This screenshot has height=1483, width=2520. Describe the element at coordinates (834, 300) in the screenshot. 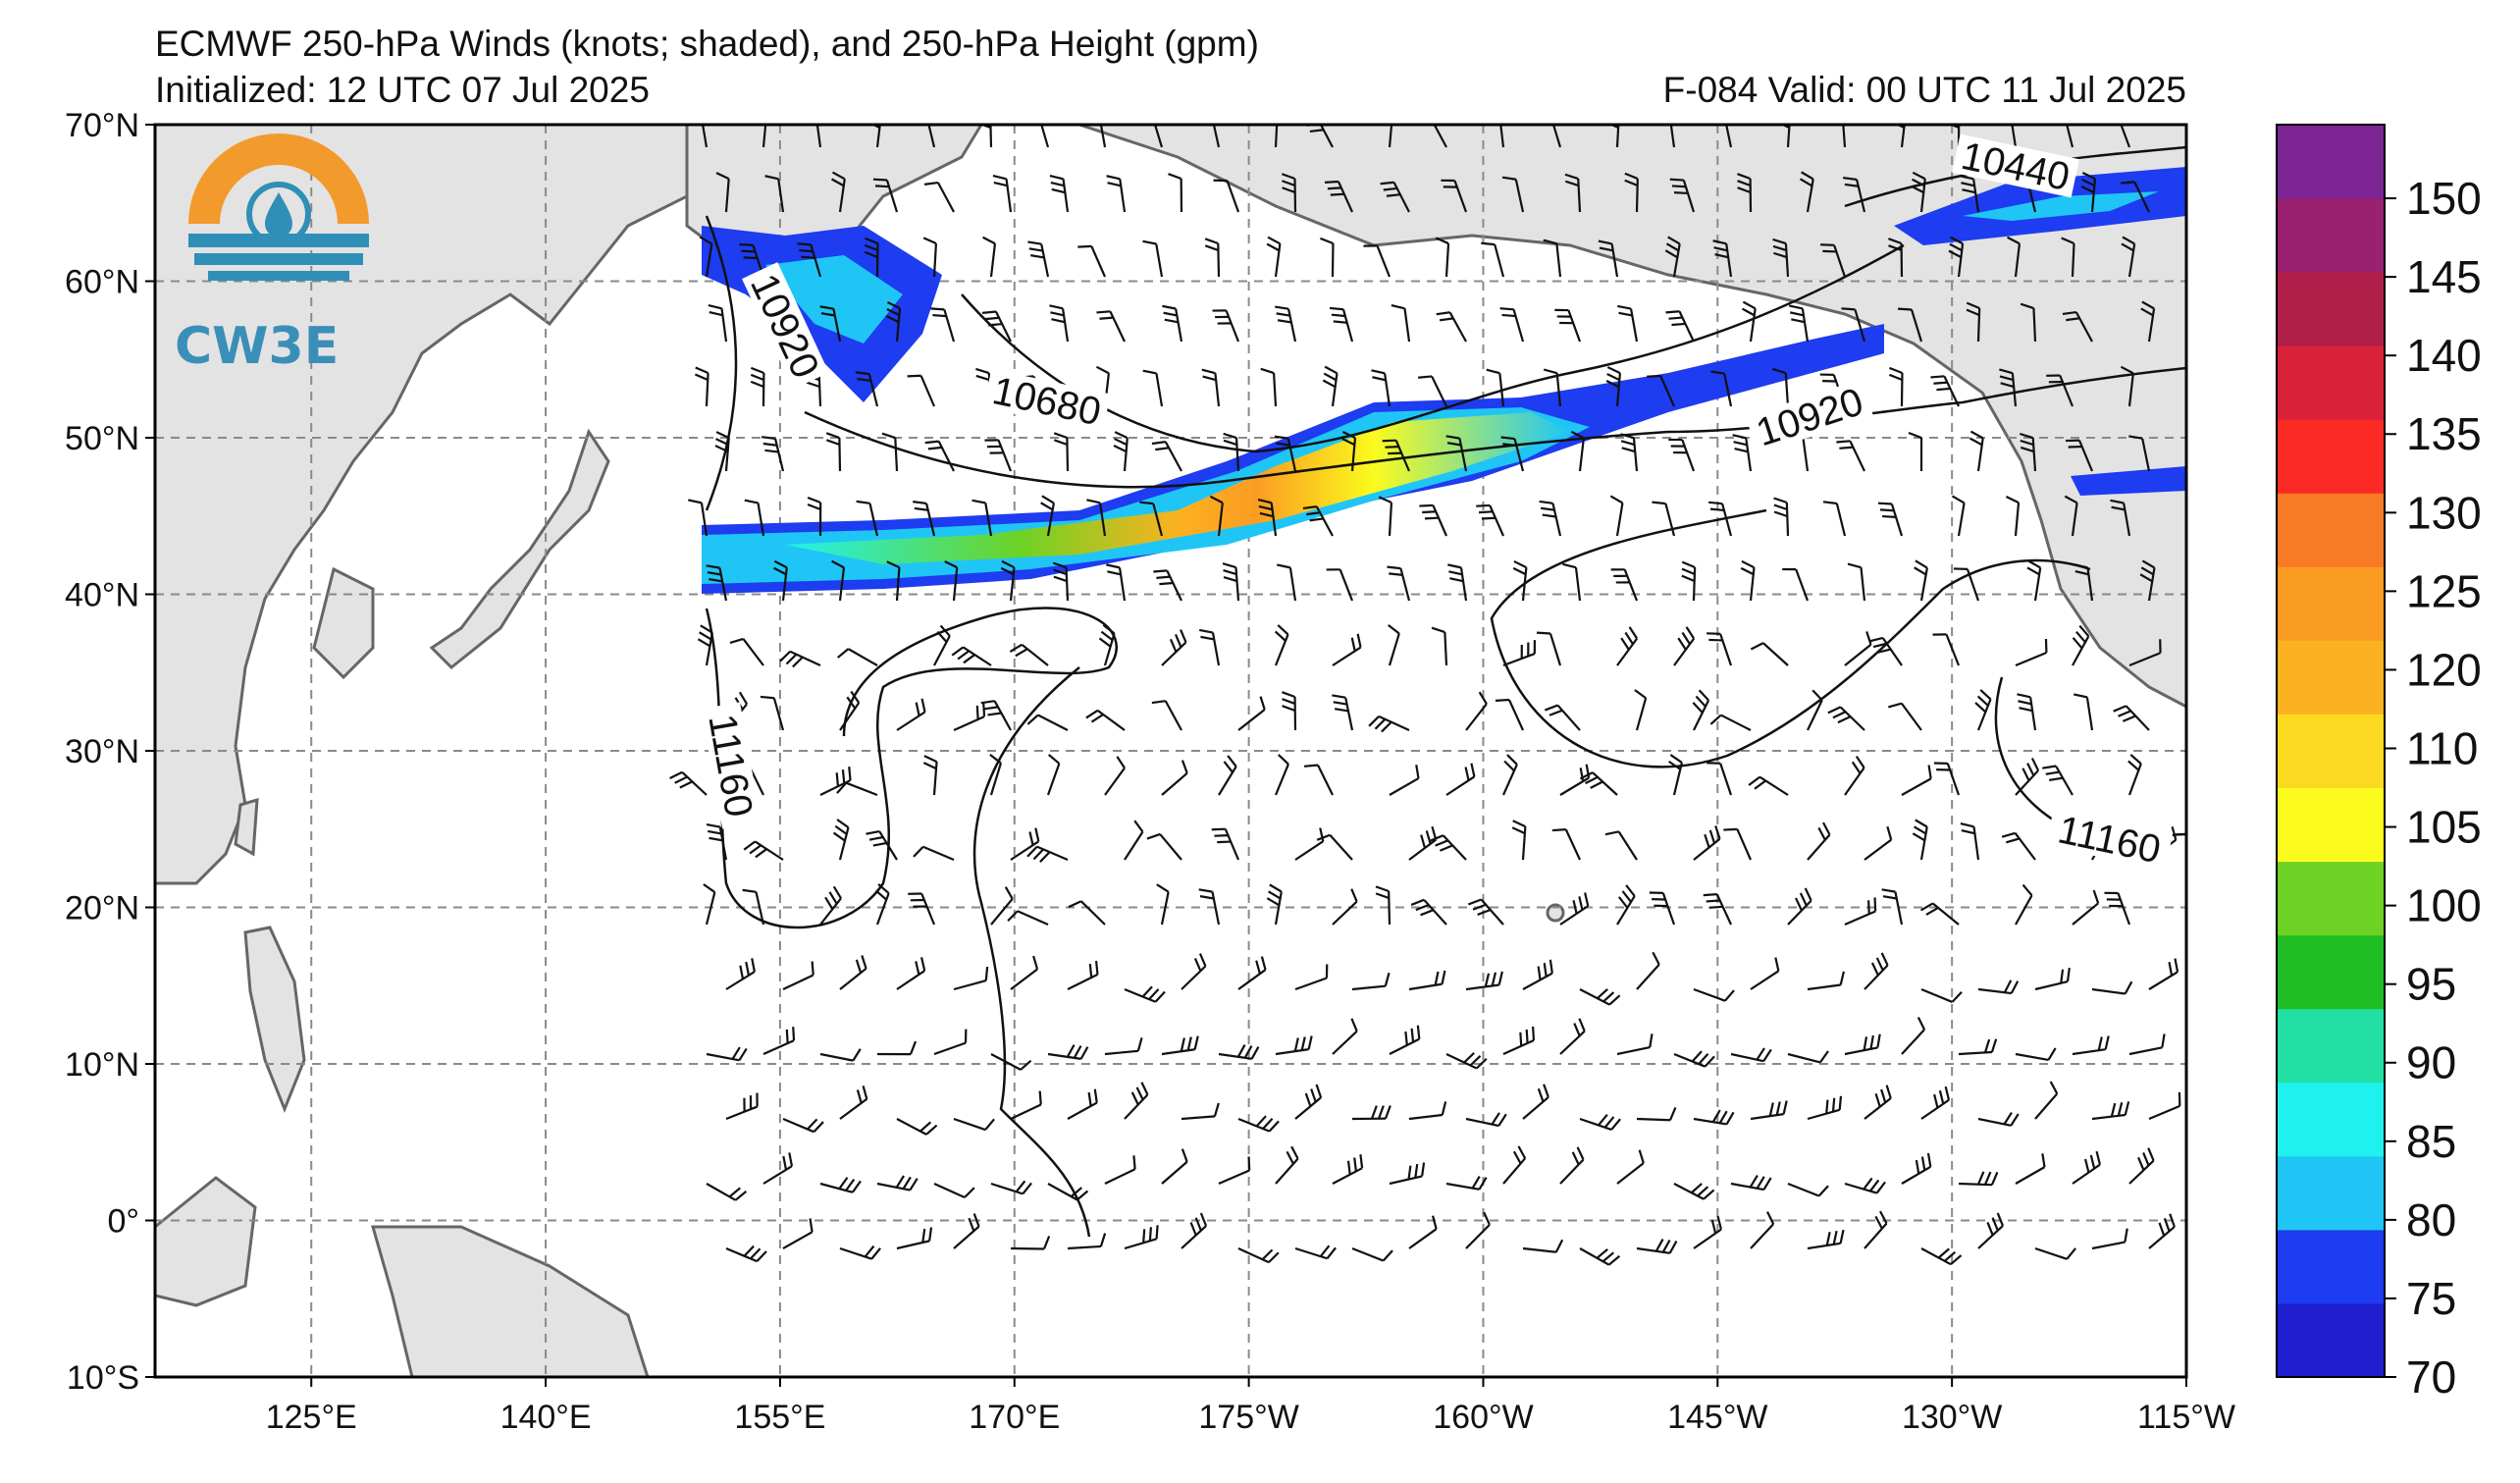

I see `jet-kamchatka-core` at that location.